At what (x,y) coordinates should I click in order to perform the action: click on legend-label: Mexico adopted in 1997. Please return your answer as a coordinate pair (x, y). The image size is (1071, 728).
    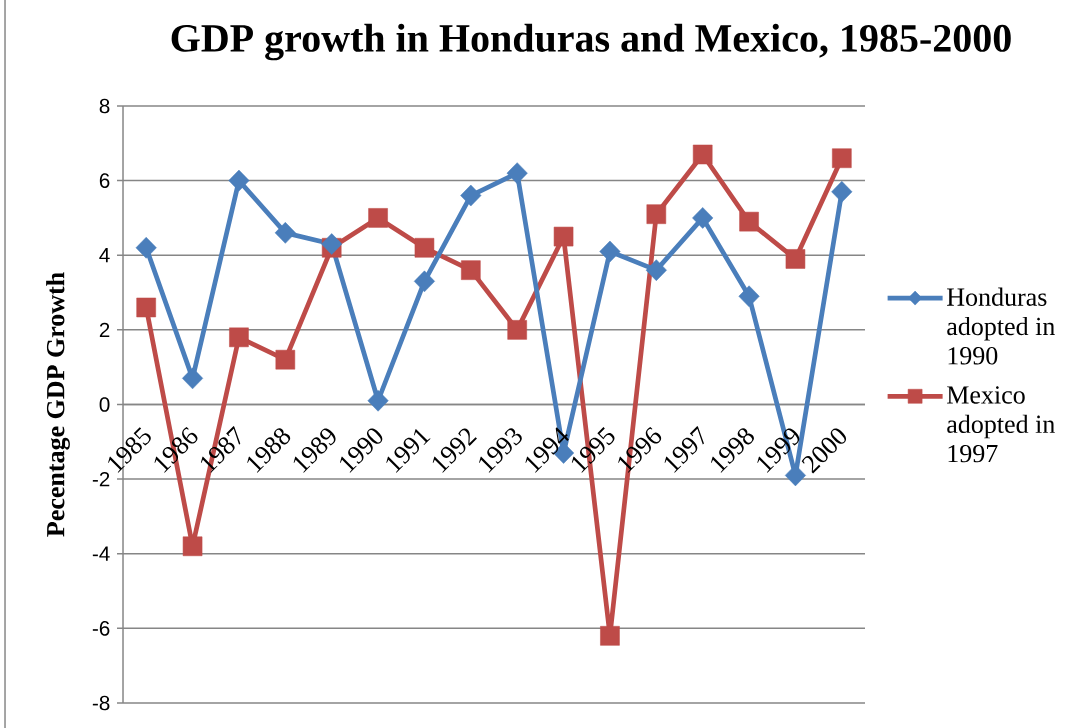
    Looking at the image, I should click on (1001, 424).